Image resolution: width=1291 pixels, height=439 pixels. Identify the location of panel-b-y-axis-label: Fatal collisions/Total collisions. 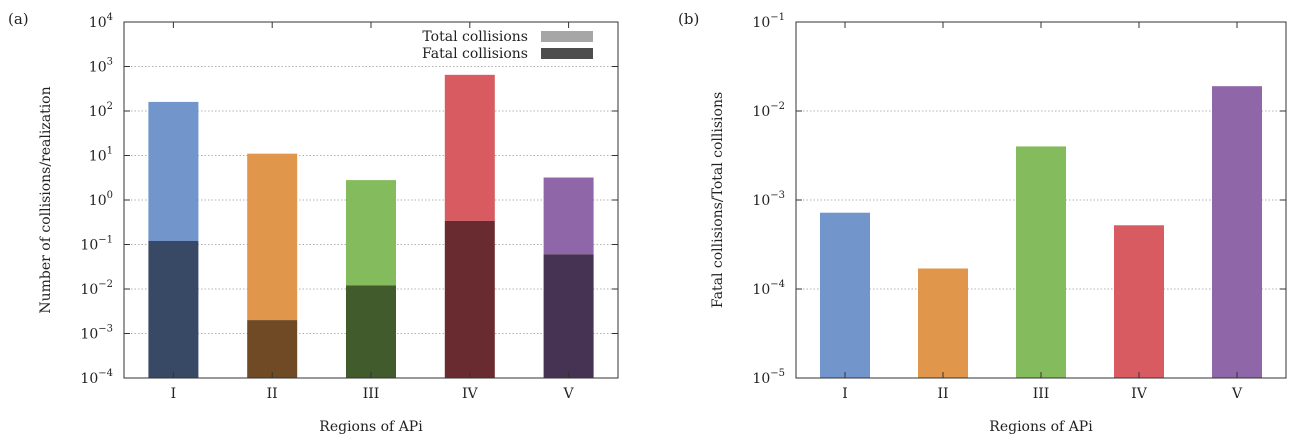
(718, 200).